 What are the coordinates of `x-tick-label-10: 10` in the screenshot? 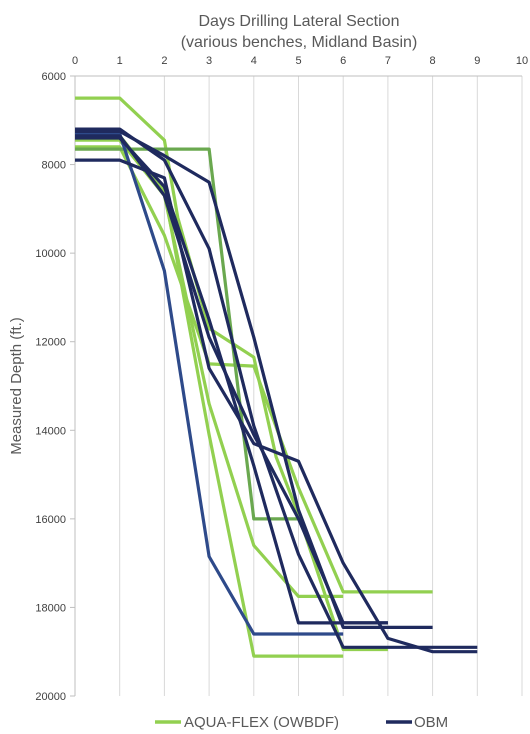 It's located at (522, 61).